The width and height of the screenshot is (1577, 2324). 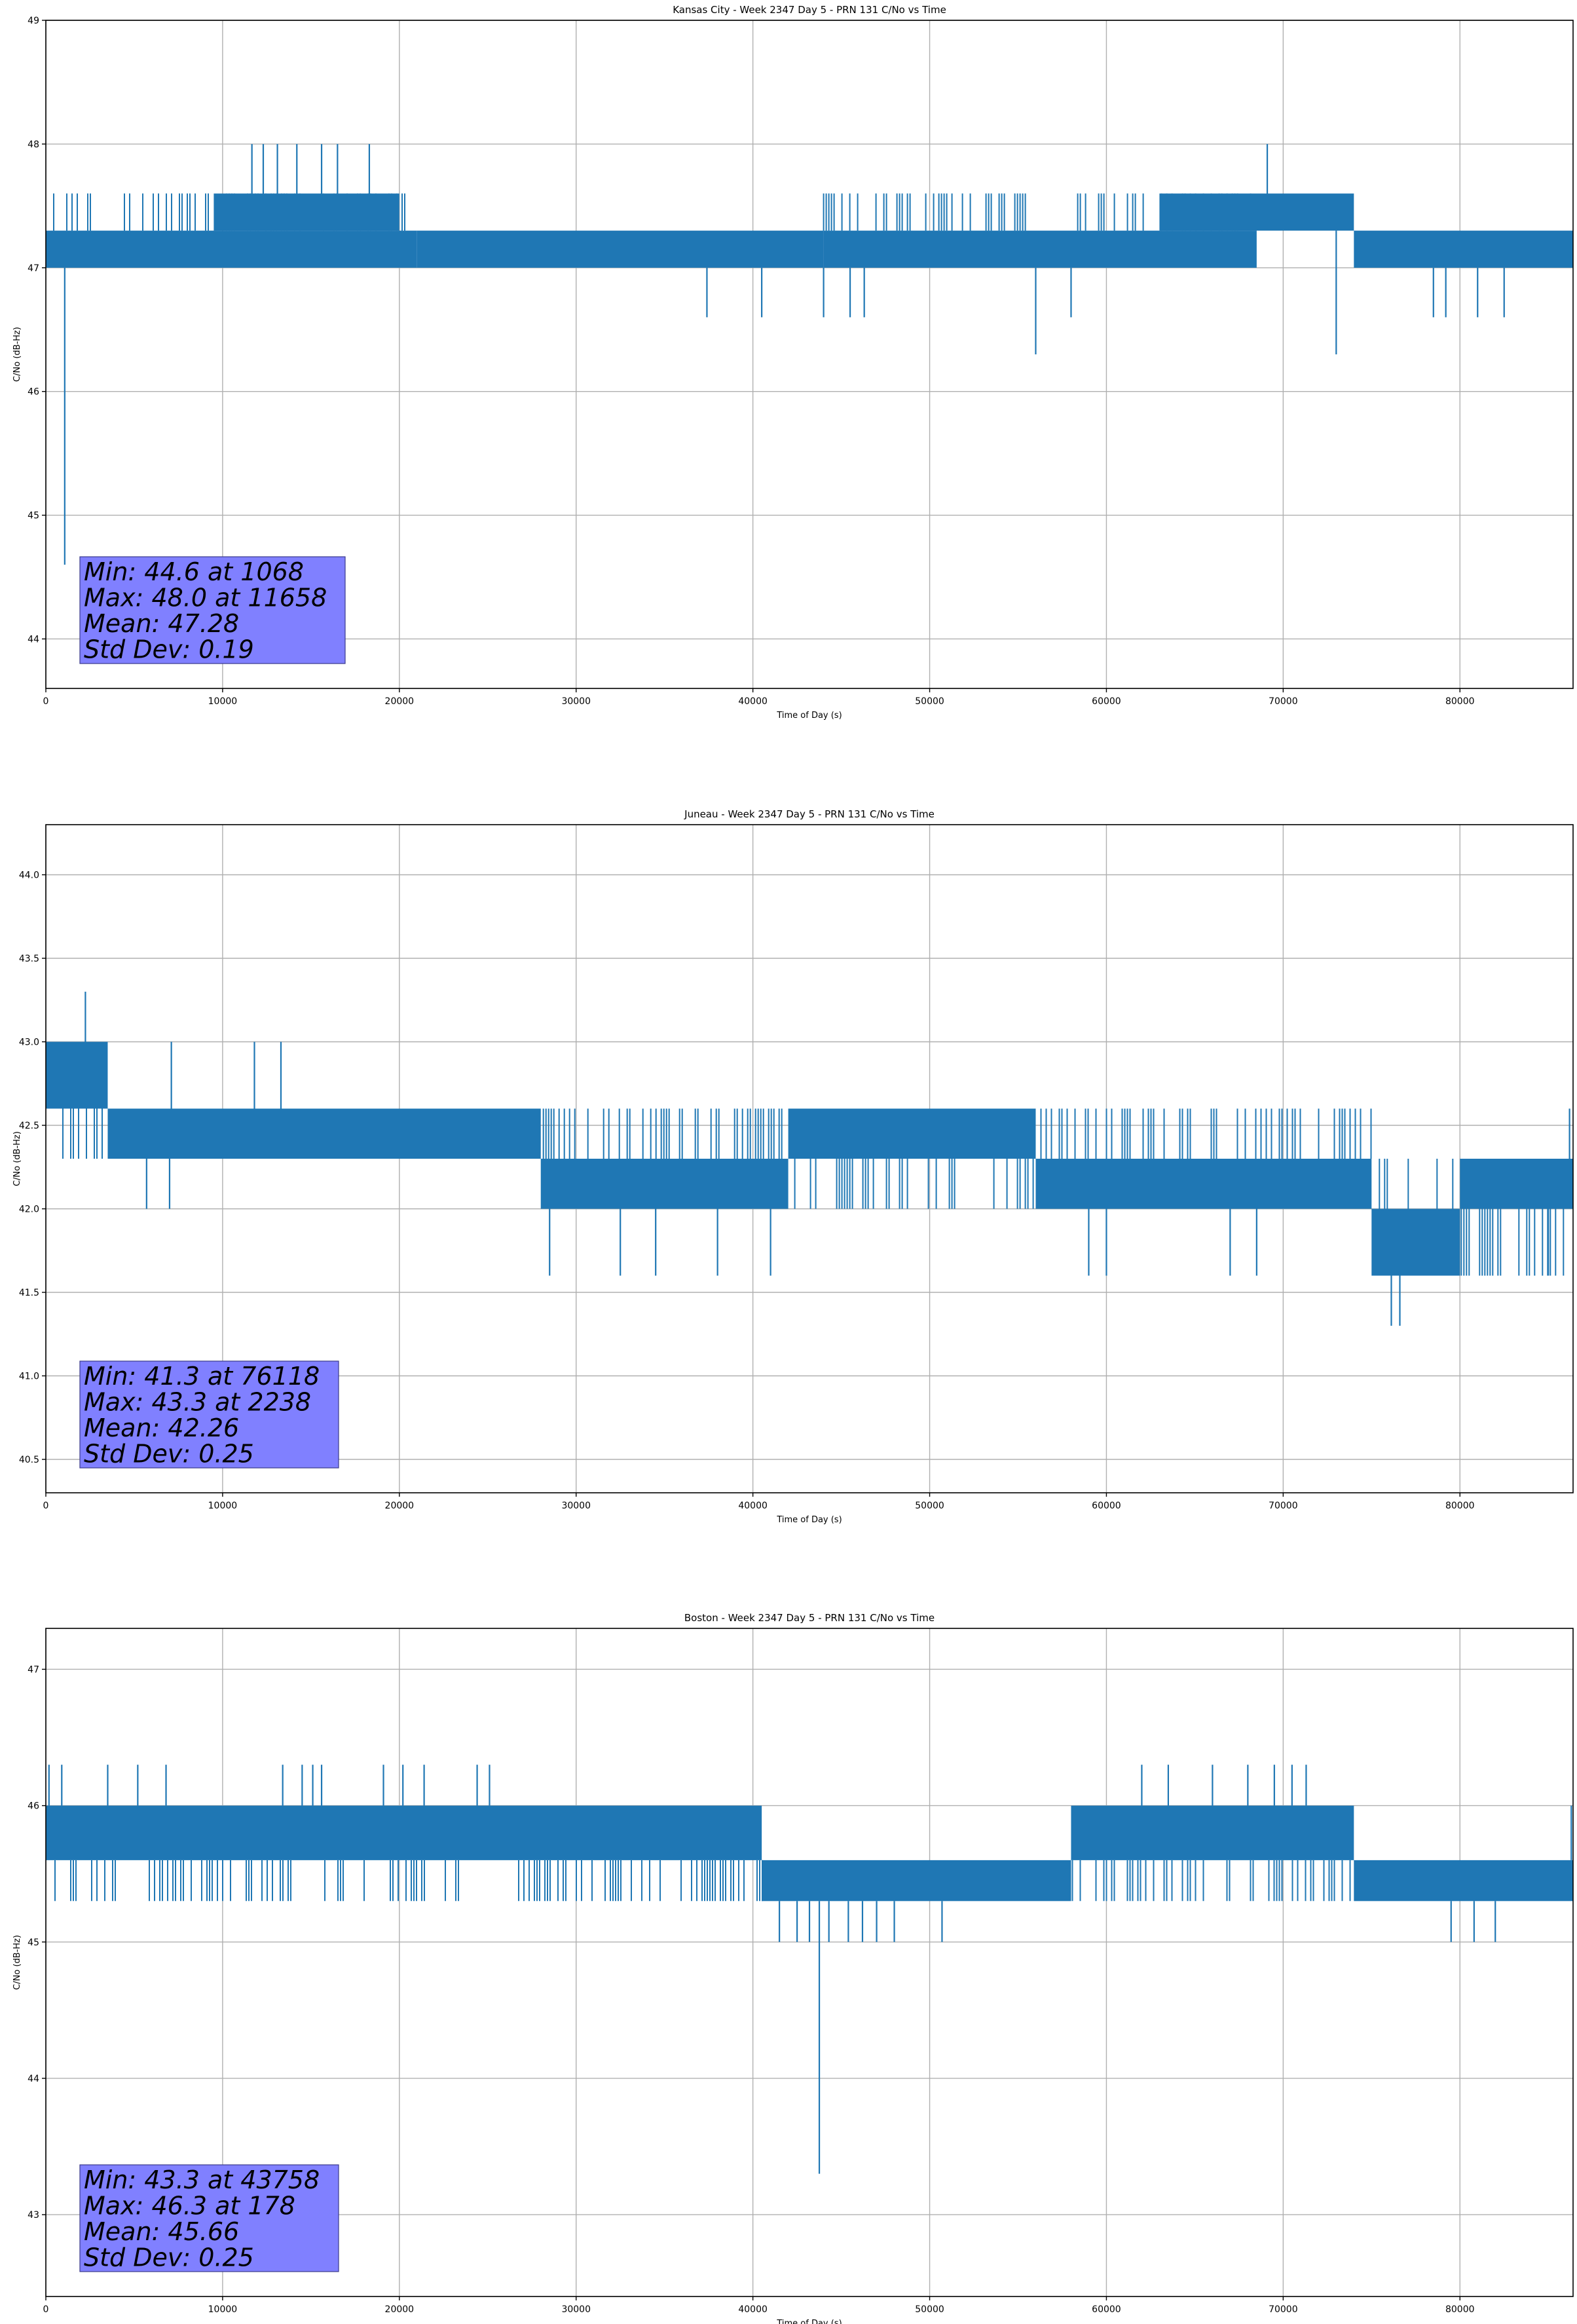 What do you see at coordinates (29, 1126) in the screenshot?
I see `y-tick-label: 42.5` at bounding box center [29, 1126].